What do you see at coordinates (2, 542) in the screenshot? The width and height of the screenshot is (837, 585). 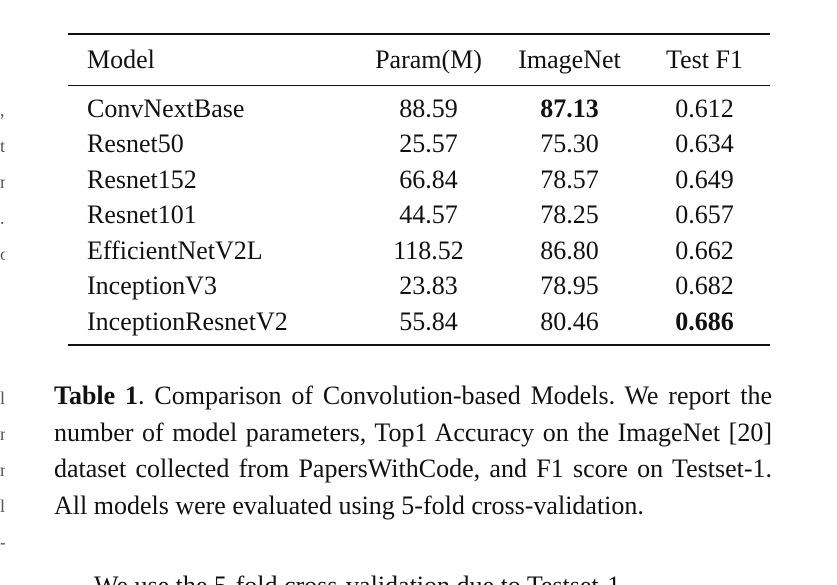 I see `margin-glyph: -` at bounding box center [2, 542].